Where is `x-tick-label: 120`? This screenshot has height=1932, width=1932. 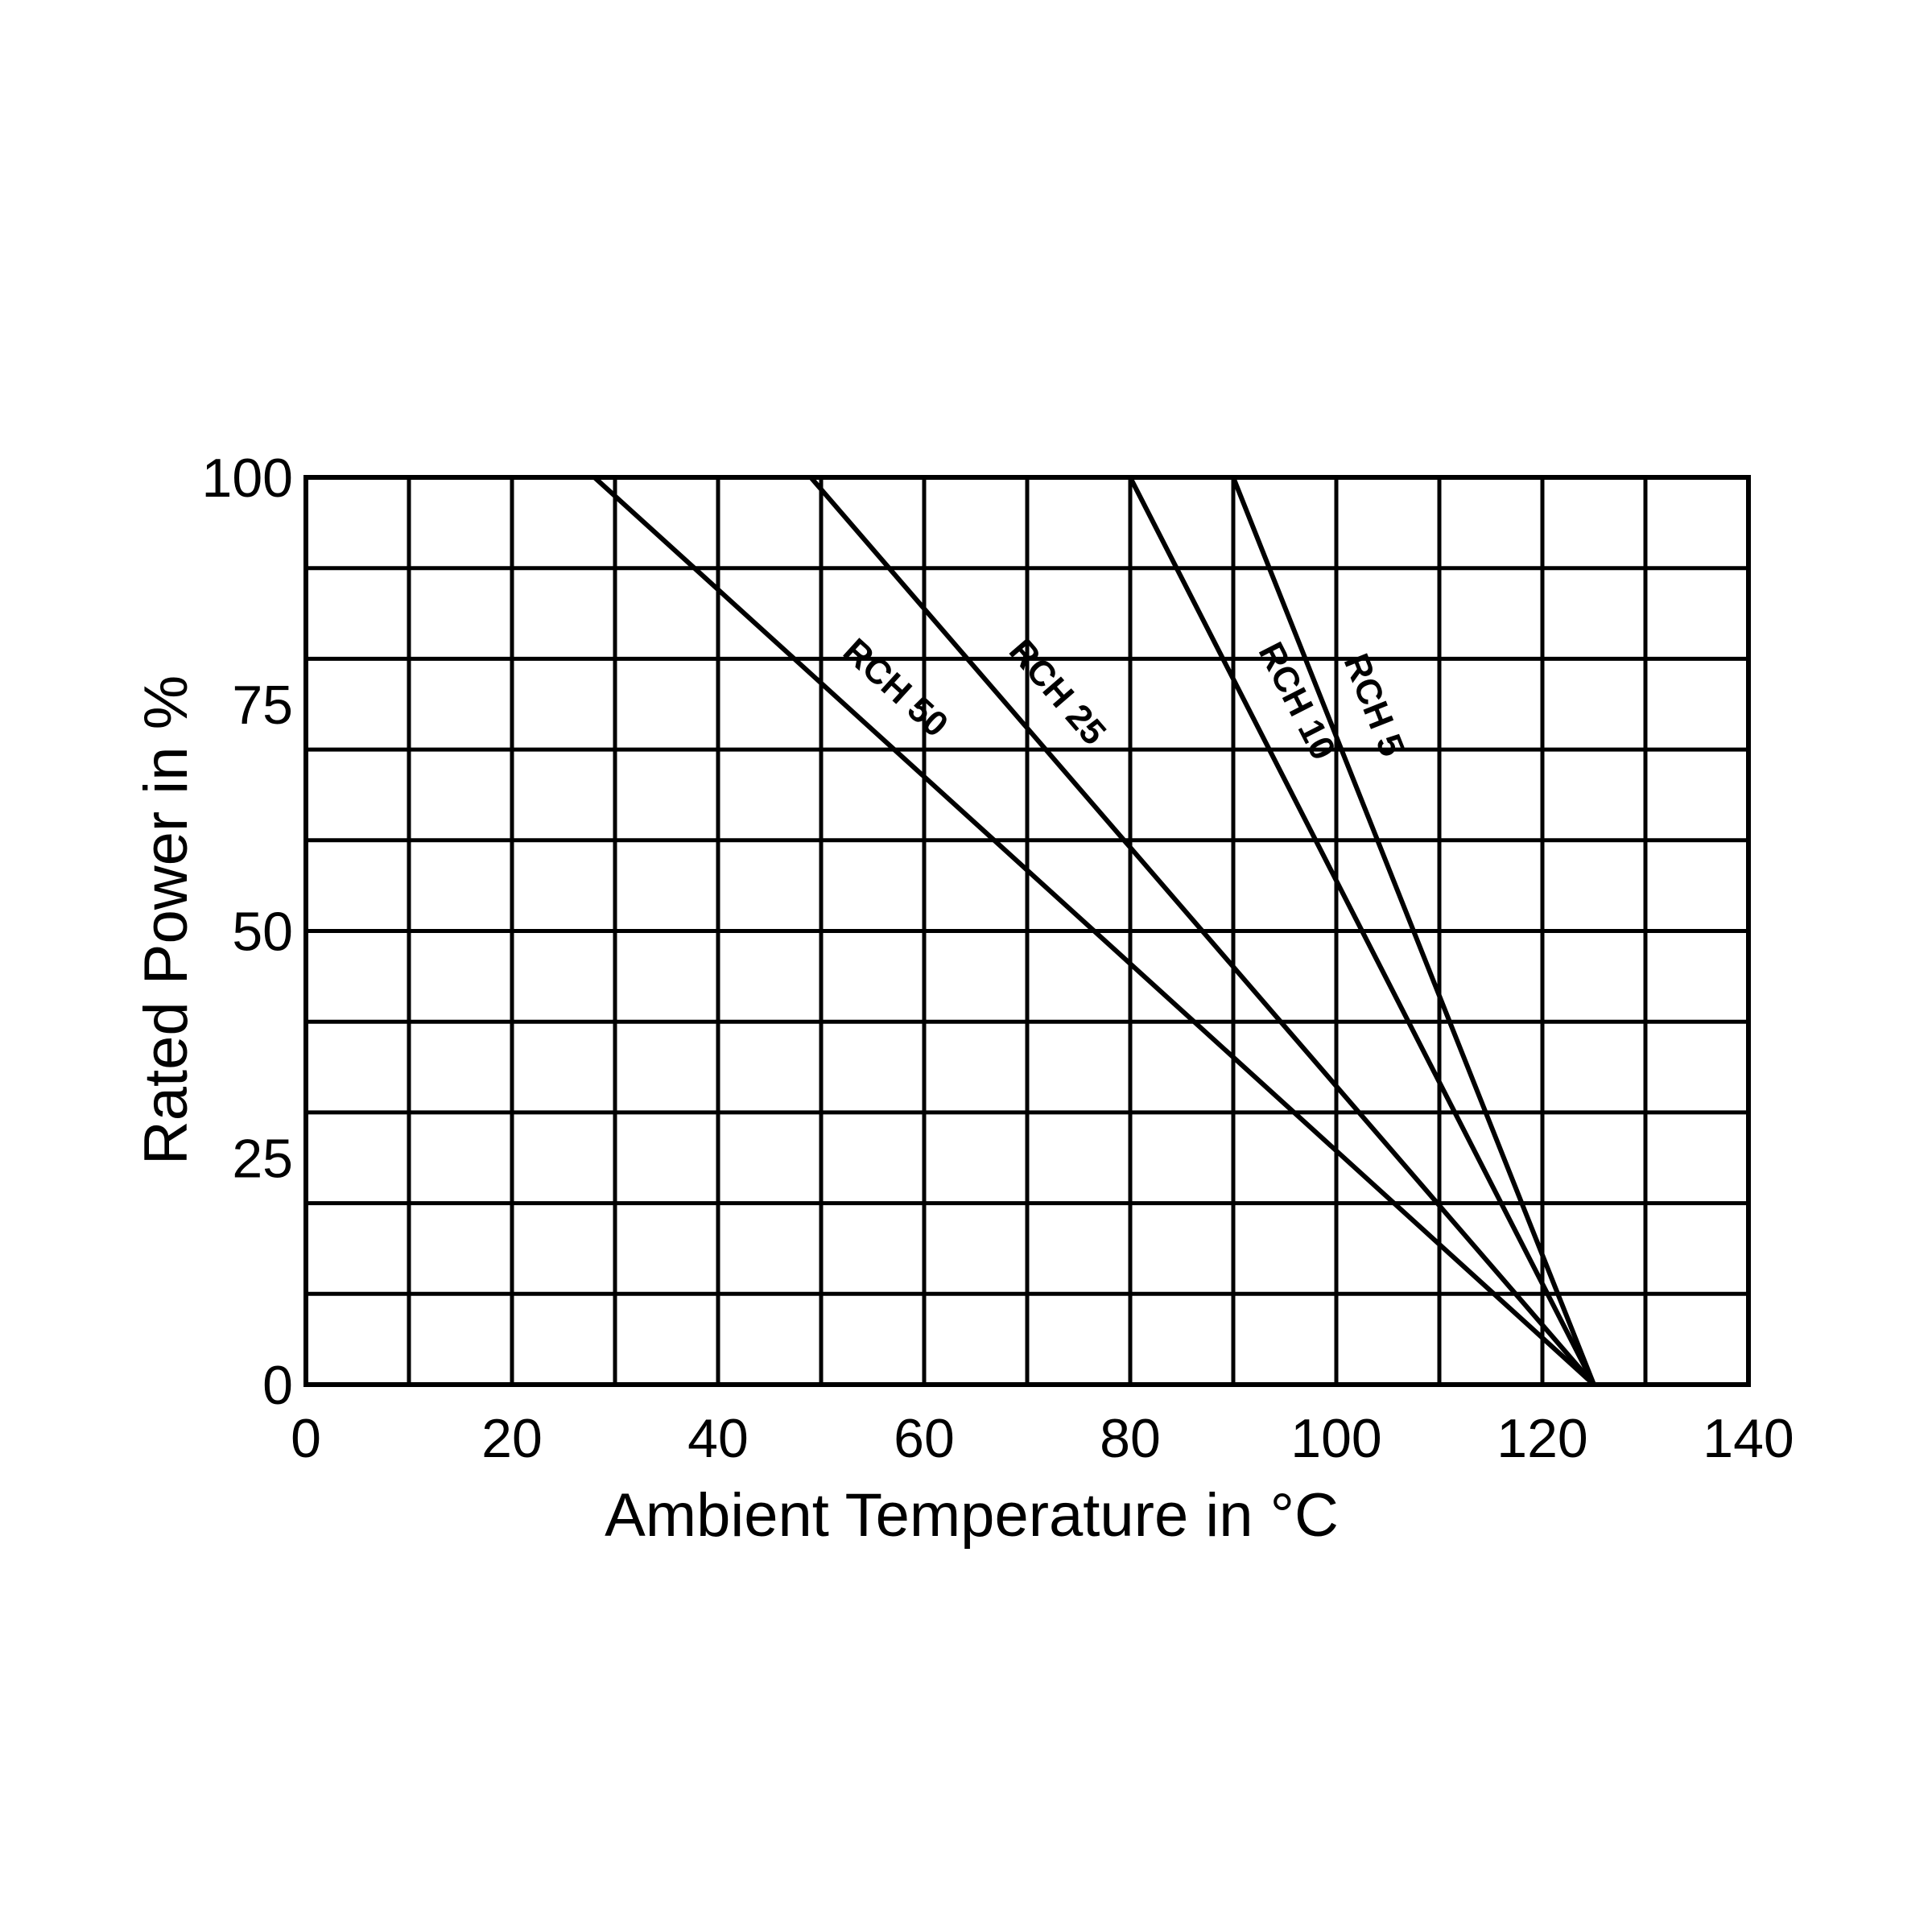
x-tick-label: 120 is located at coordinates (1541, 1438).